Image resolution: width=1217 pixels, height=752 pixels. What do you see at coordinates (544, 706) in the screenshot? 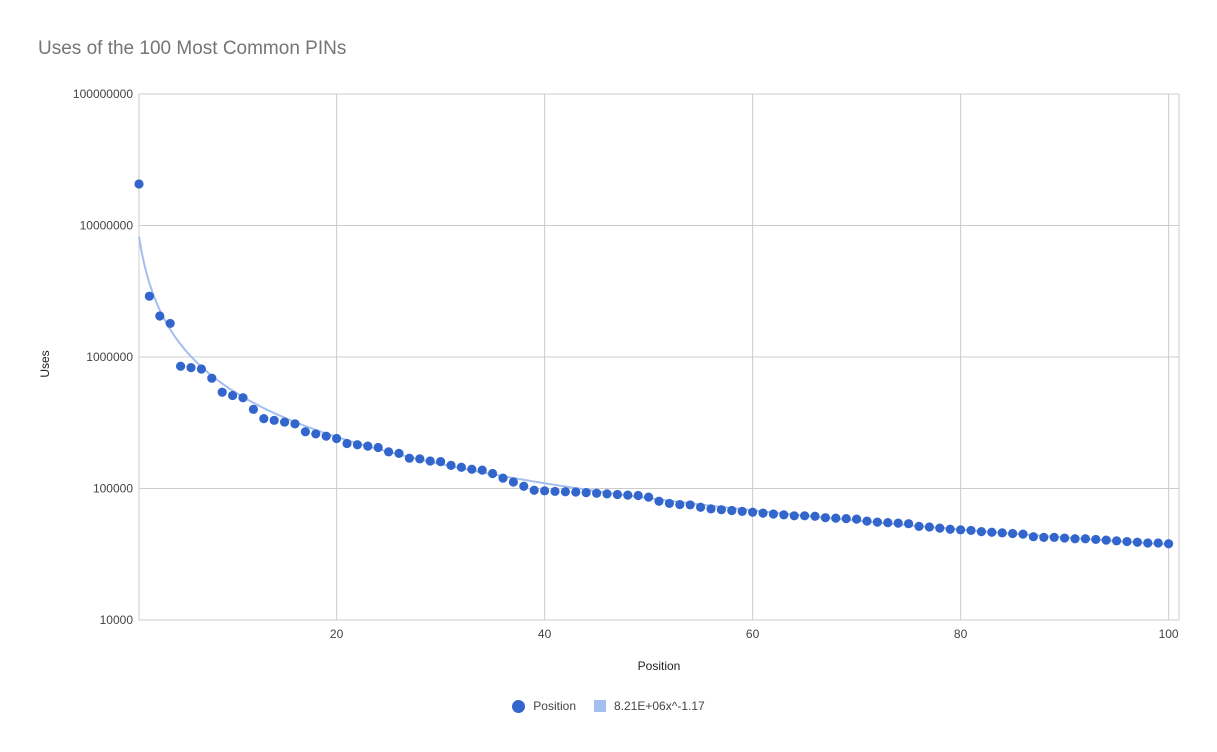
I see `legend-item-position: Position` at bounding box center [544, 706].